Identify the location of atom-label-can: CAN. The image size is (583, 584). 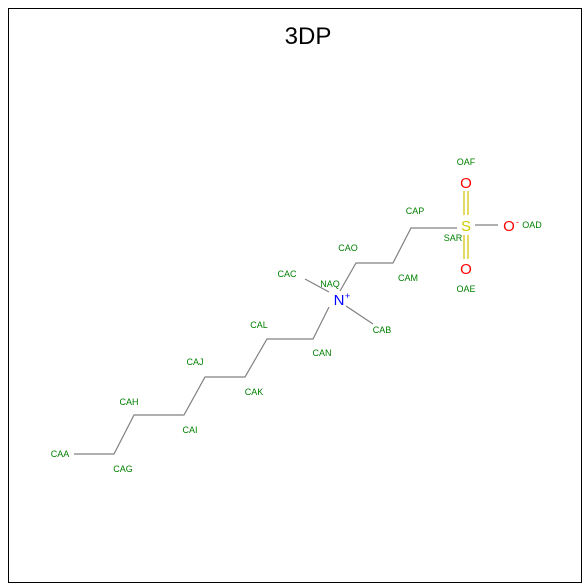
(321, 353).